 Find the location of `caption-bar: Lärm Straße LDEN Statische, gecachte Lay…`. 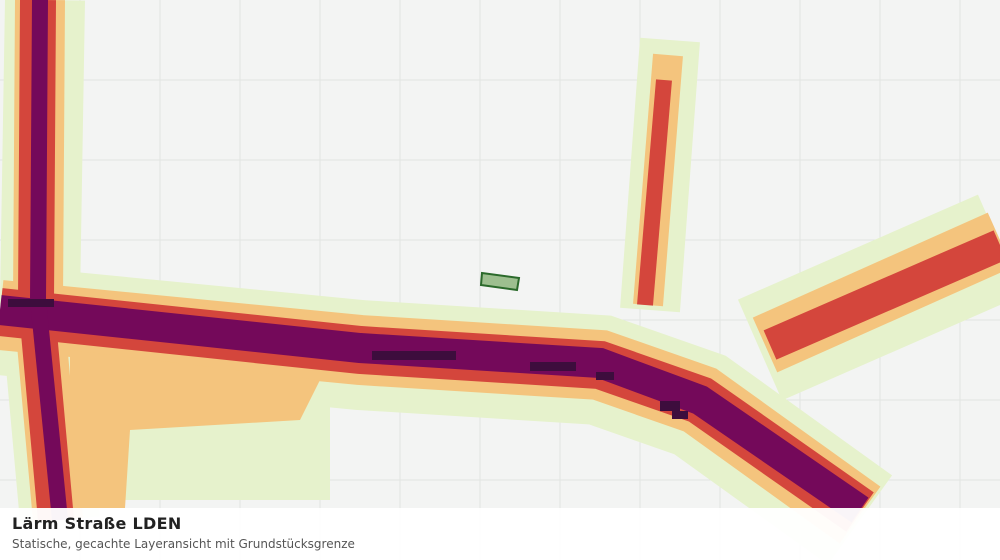

caption-bar: Lärm Straße LDEN Statische, gecachte Lay… is located at coordinates (500, 534).